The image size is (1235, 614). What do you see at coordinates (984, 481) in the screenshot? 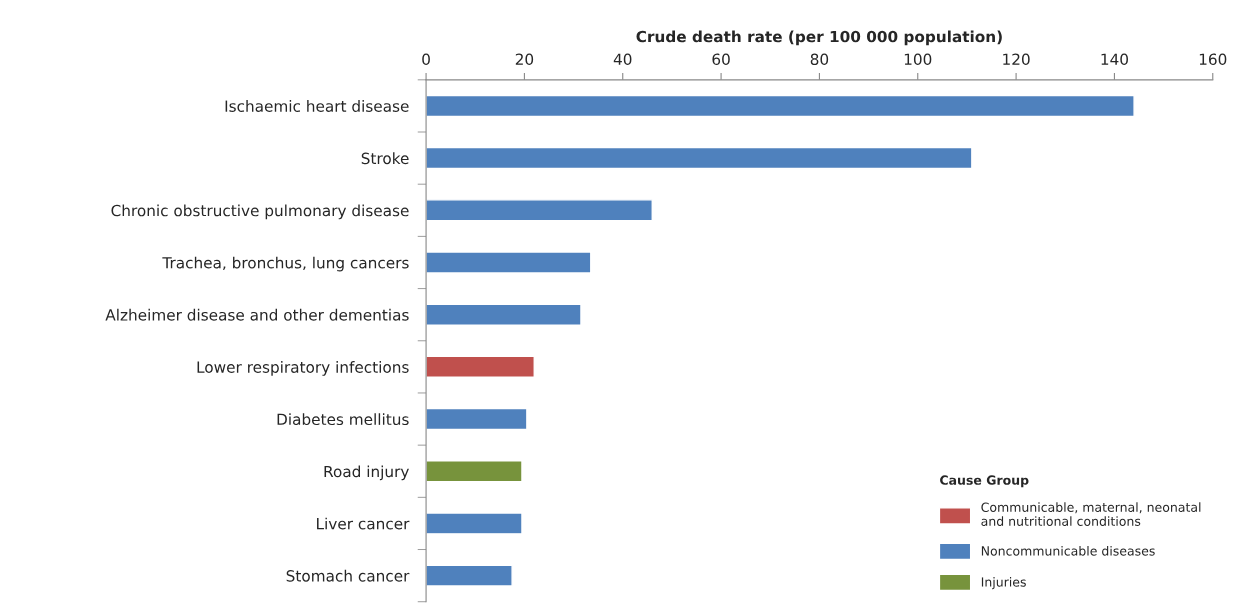
I see `legend-title: Cause Group` at bounding box center [984, 481].